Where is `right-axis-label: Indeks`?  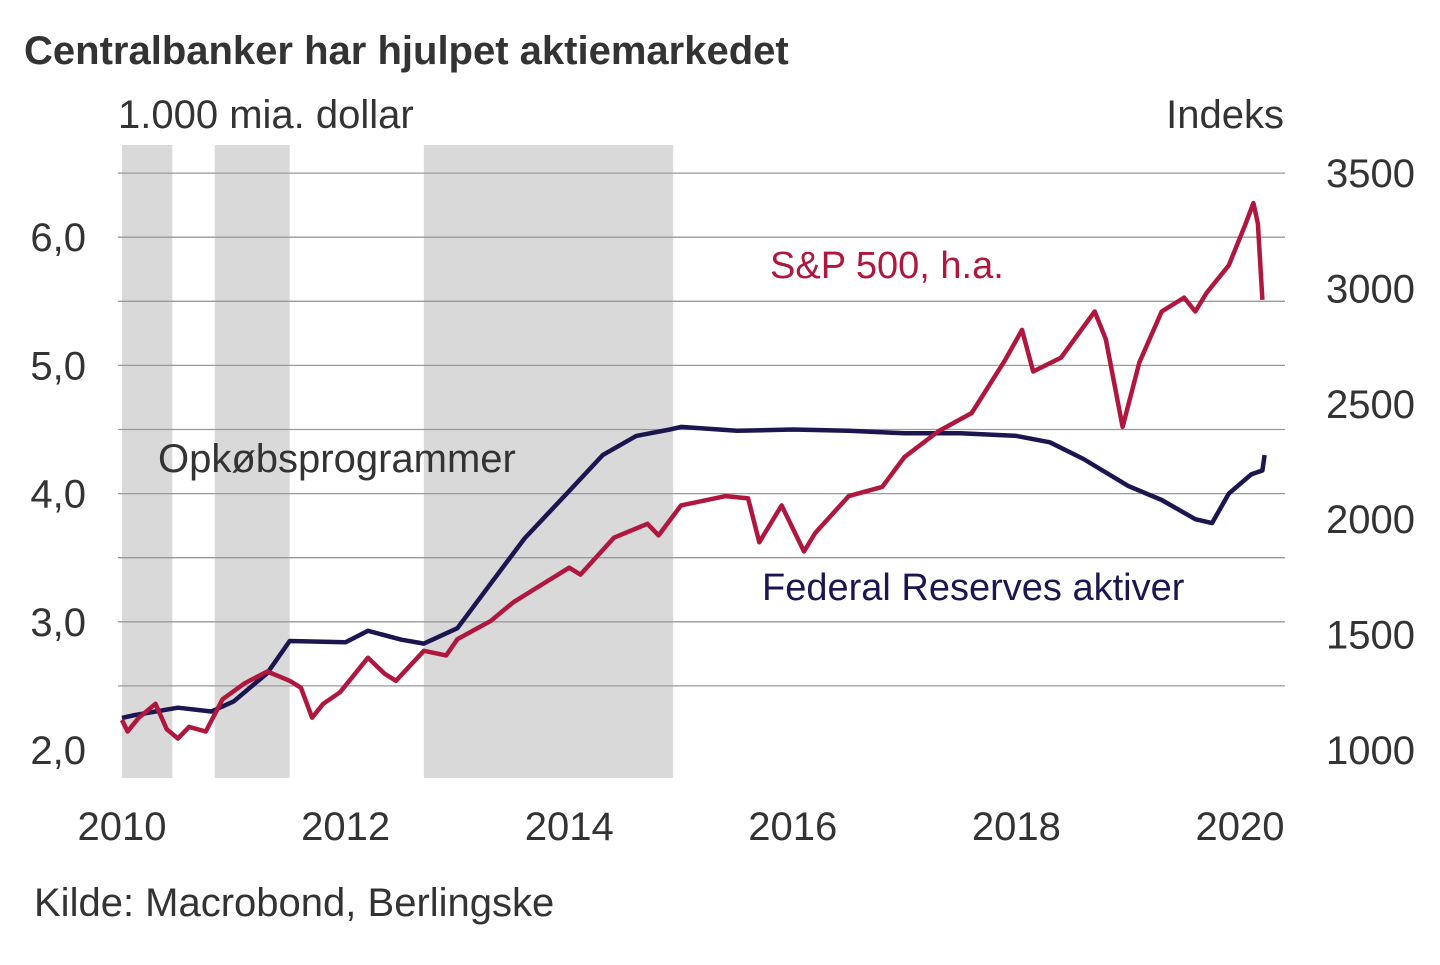
right-axis-label: Indeks is located at coordinates (1225, 115).